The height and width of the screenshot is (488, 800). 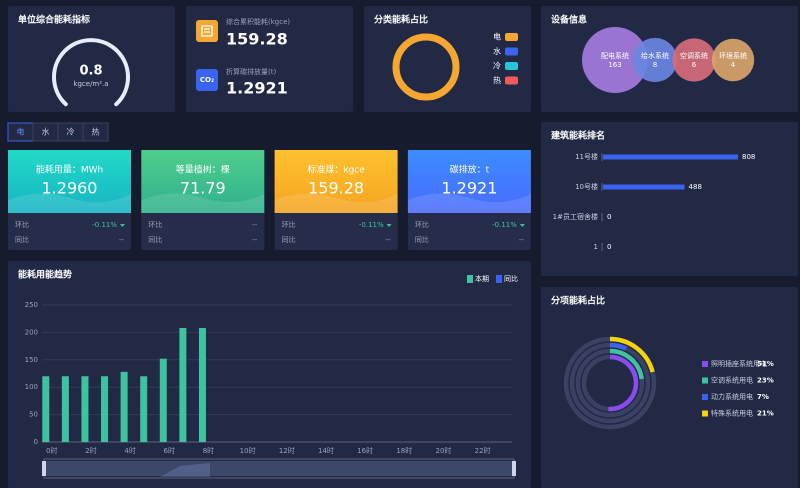 What do you see at coordinates (763, 397) in the screenshot?
I see `legend-value: 7%` at bounding box center [763, 397].